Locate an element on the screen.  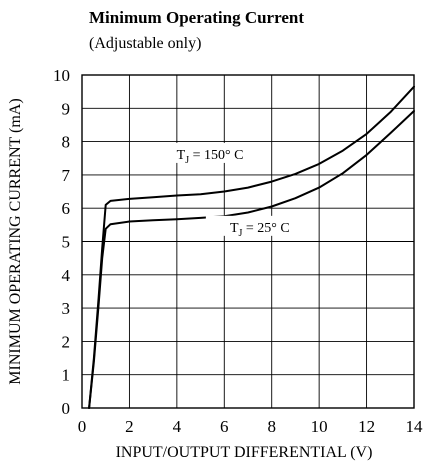
x-tick-label: 6 is located at coordinates (224, 426).